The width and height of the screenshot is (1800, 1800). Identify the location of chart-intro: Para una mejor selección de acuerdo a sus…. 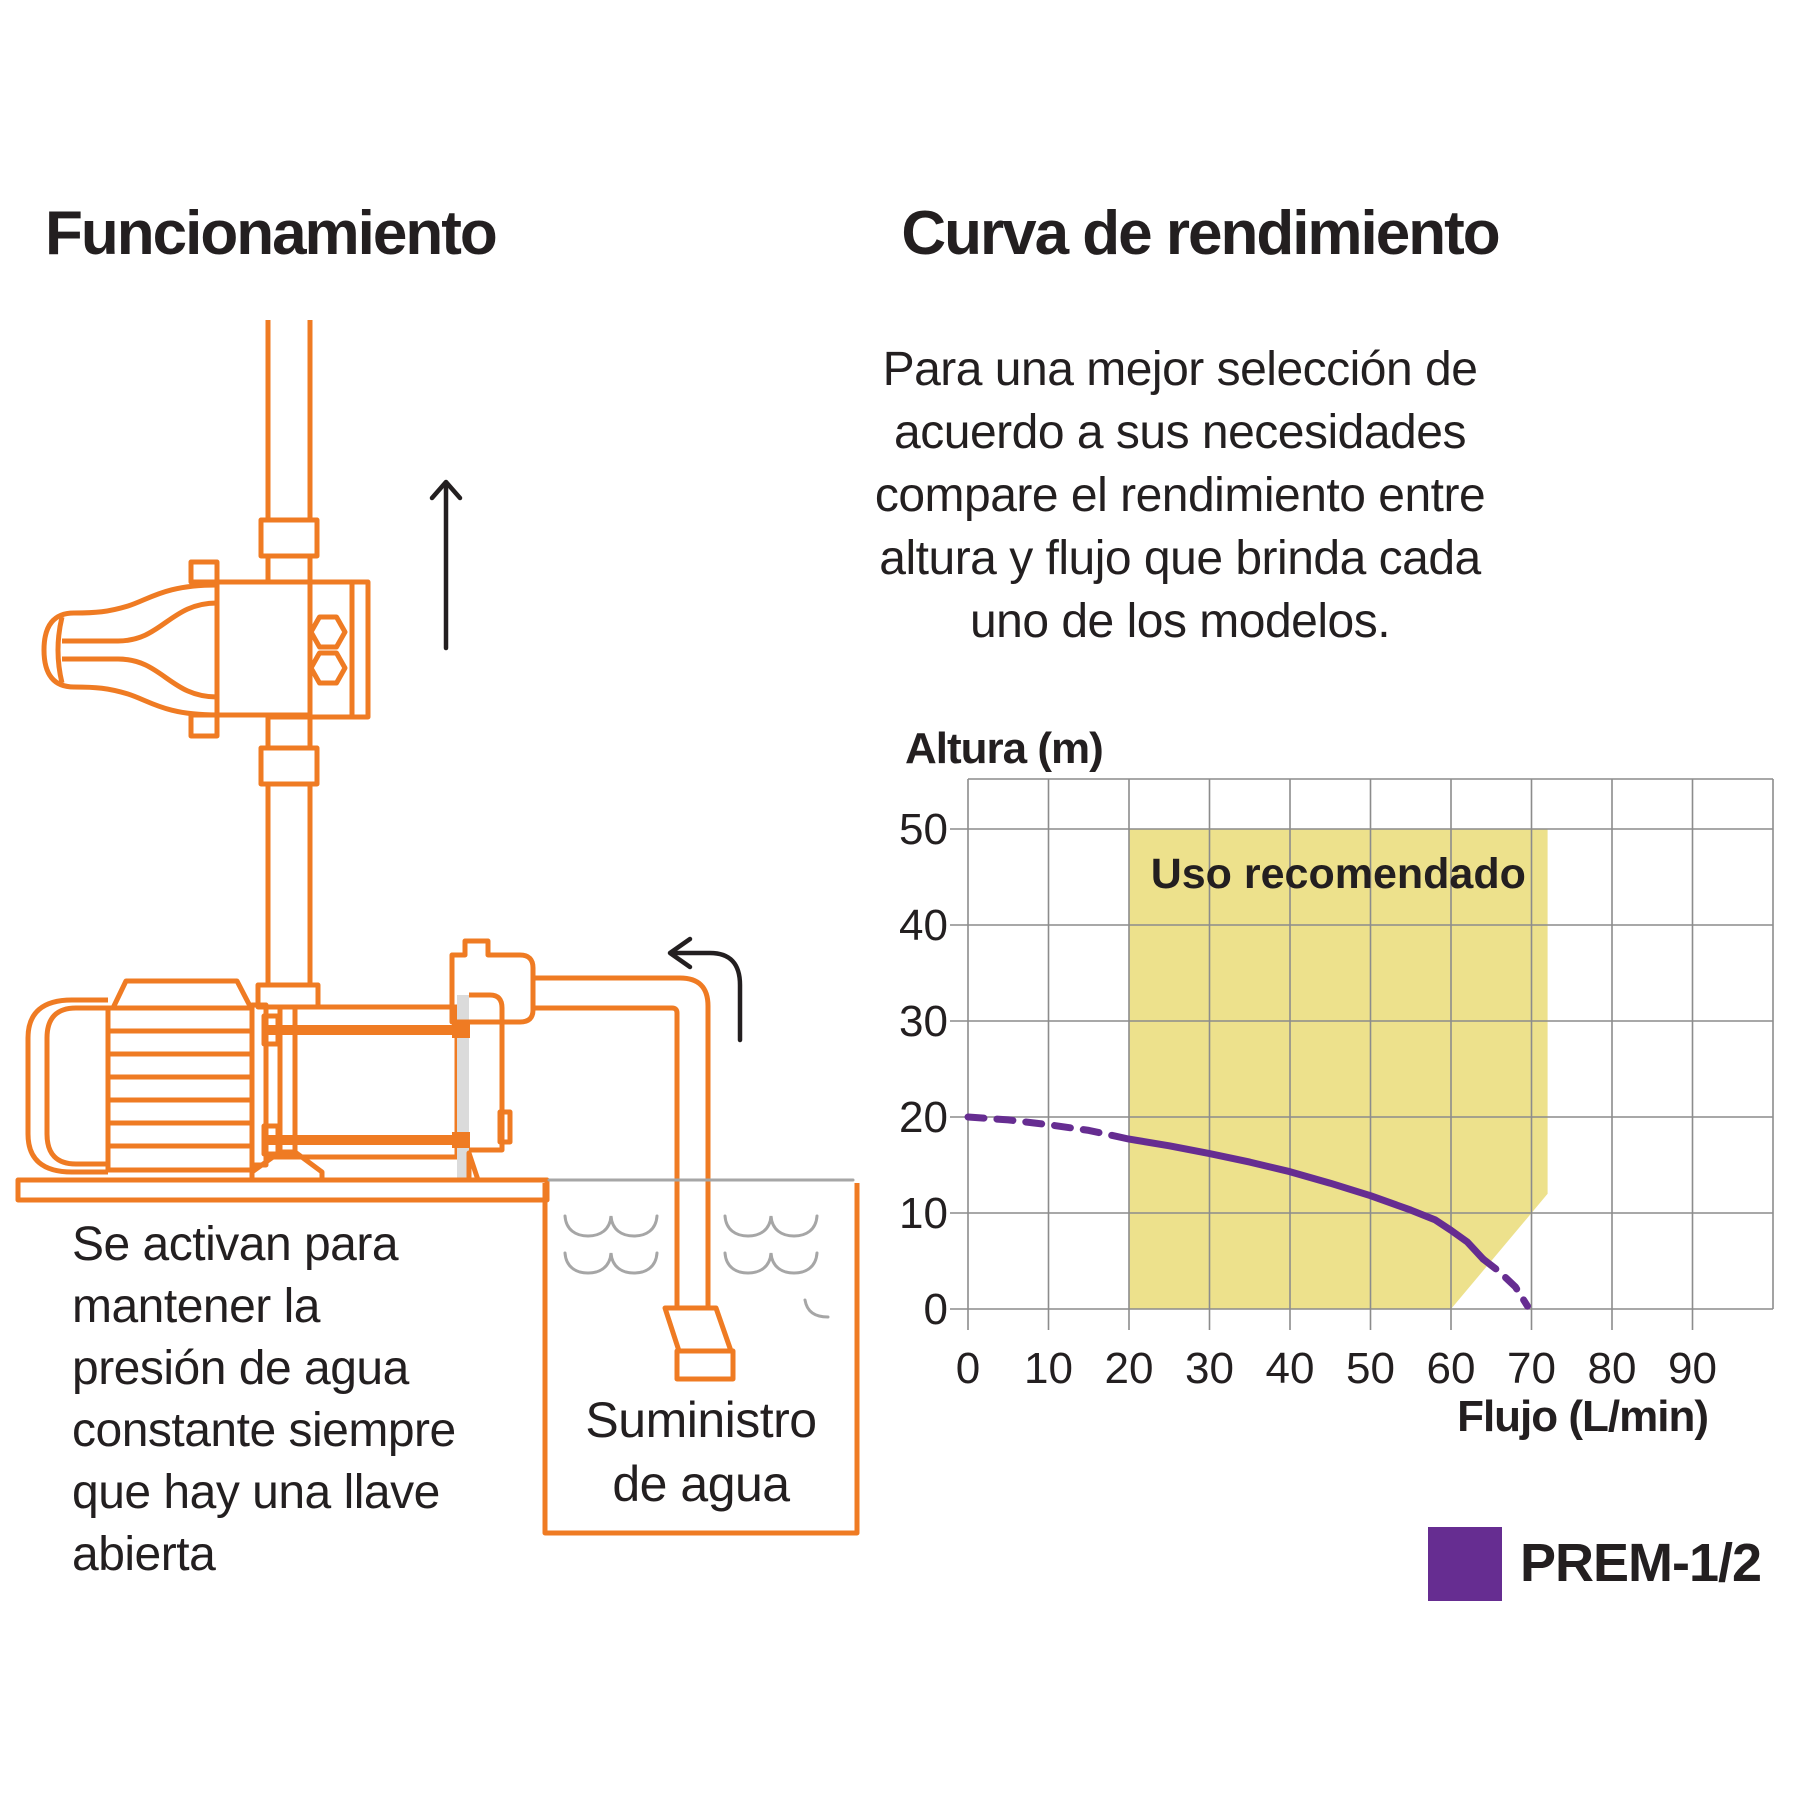
(1180, 495).